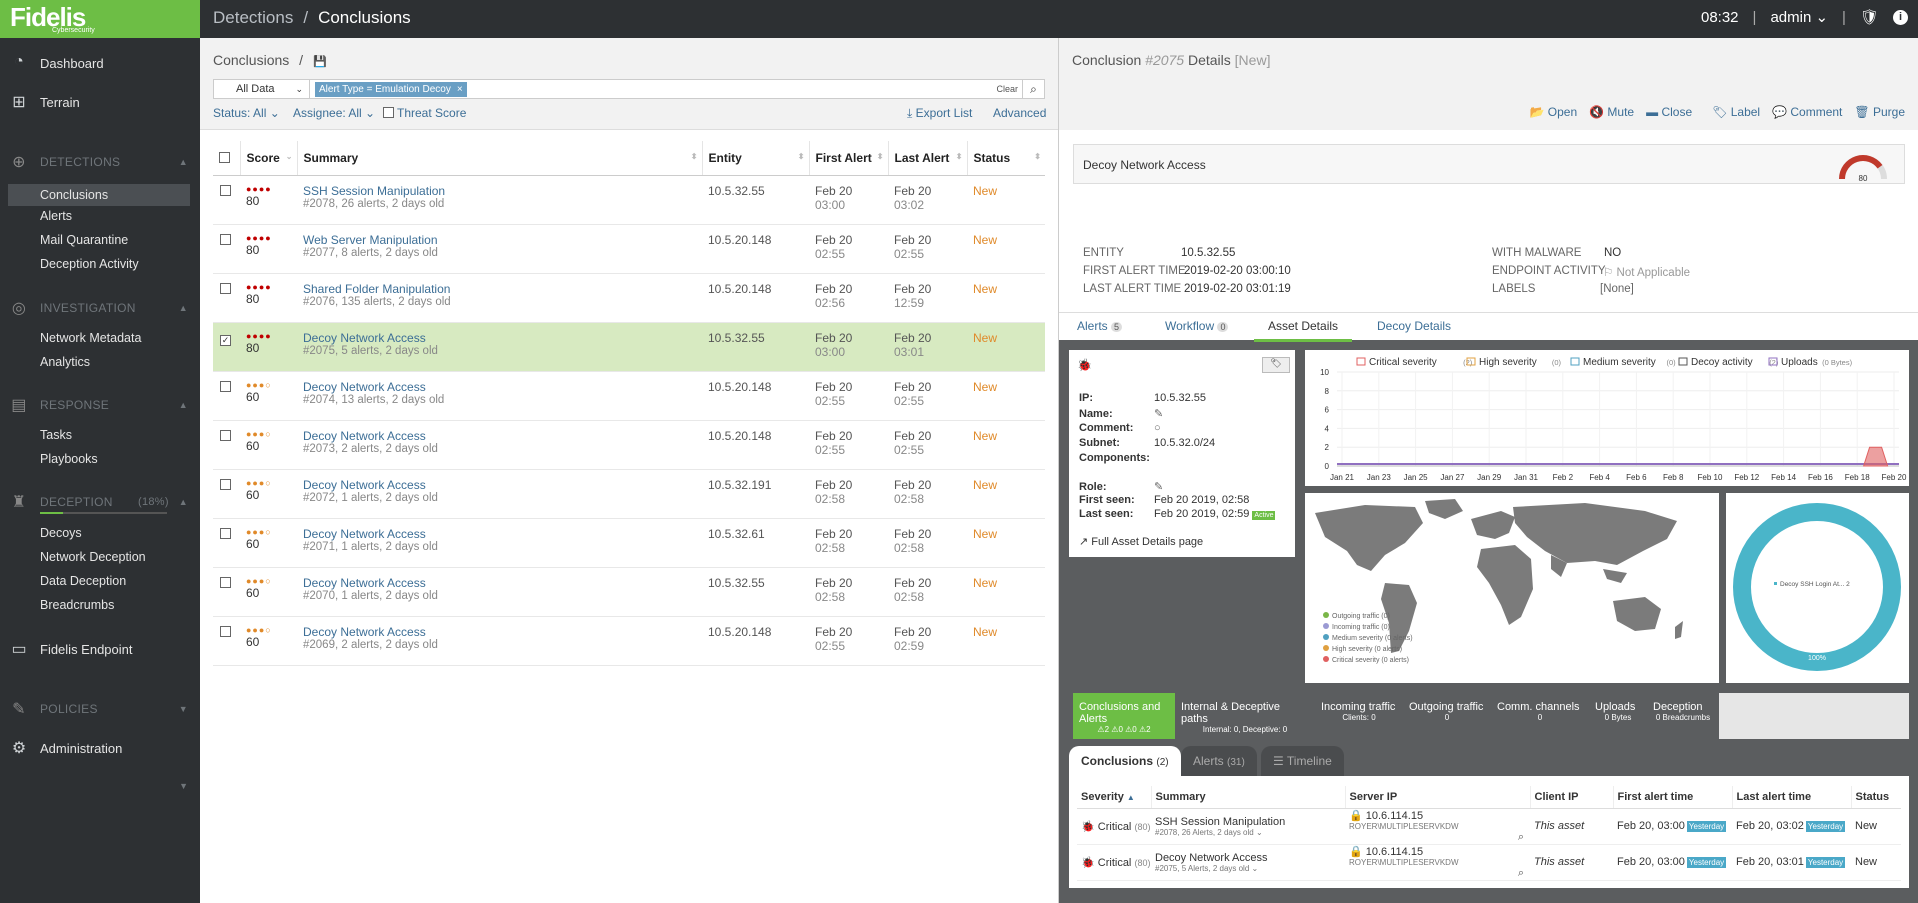  What do you see at coordinates (1141, 542) in the screenshot?
I see `full-asset-details-link: ↗ Full Asset Details page` at bounding box center [1141, 542].